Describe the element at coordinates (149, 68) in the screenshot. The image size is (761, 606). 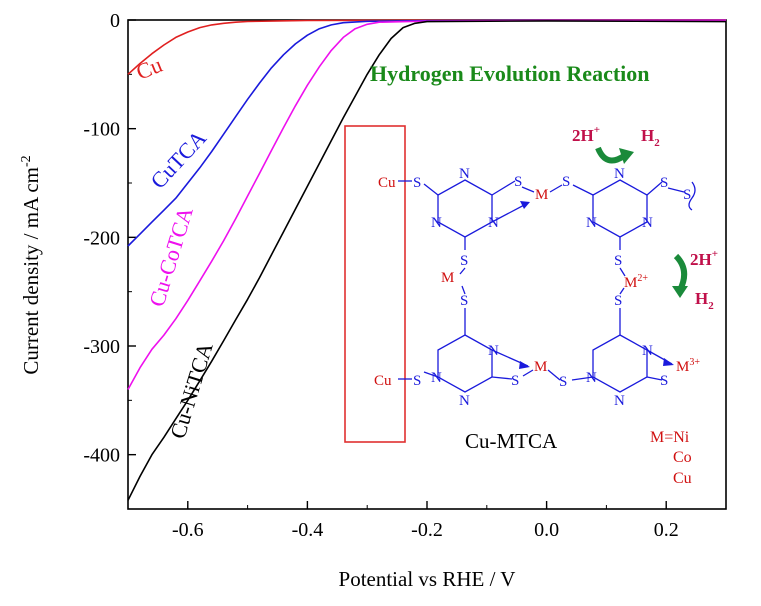
I see `series-label-cu: Cu` at that location.